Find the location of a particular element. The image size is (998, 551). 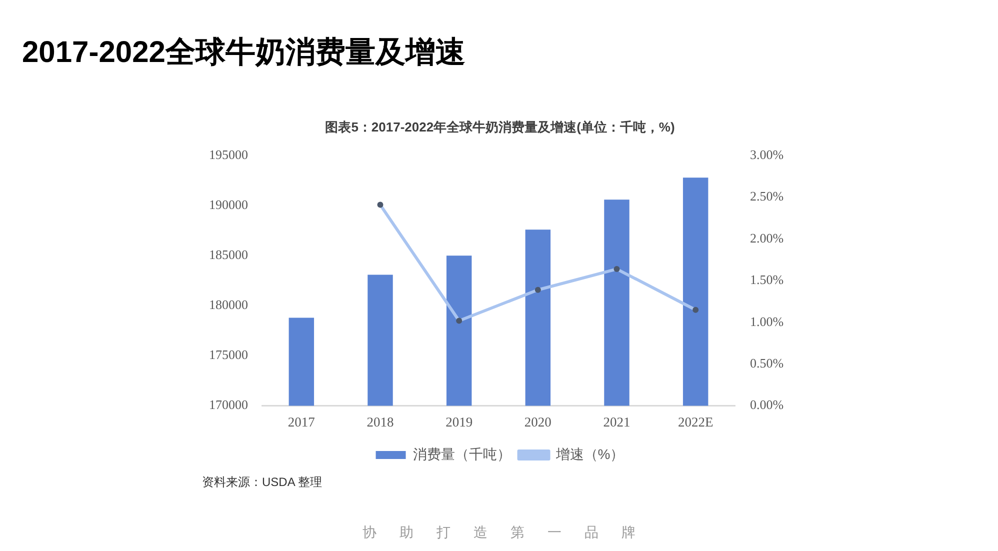

legend-label: 消费量（千吨） is located at coordinates (461, 454).